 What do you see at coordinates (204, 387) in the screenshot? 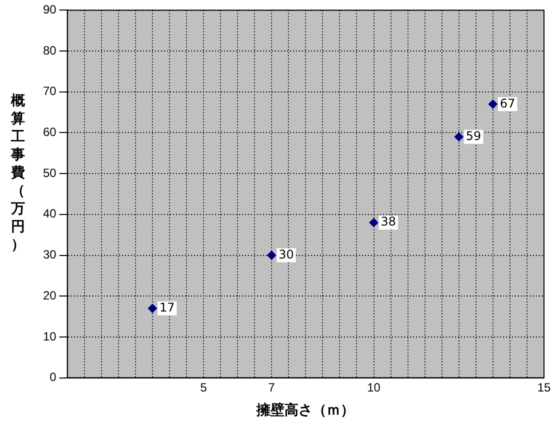
I see `x-tick-label: 5` at bounding box center [204, 387].